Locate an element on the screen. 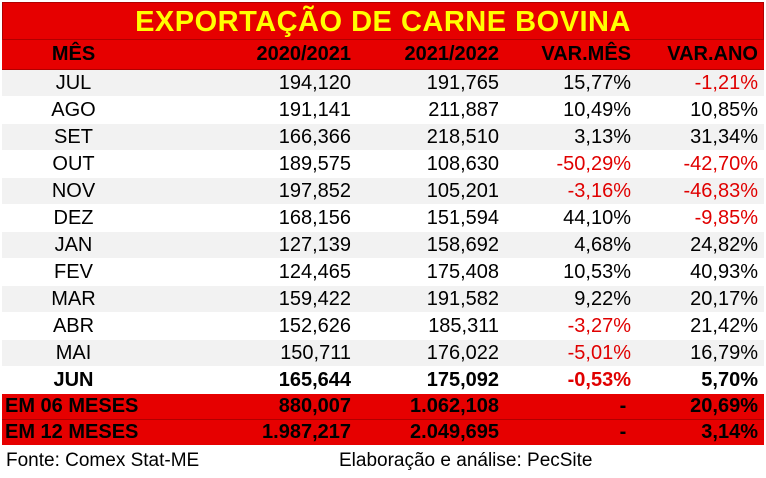 The width and height of the screenshot is (766, 478). cell-2020-2021: 159,422 is located at coordinates (252, 299).